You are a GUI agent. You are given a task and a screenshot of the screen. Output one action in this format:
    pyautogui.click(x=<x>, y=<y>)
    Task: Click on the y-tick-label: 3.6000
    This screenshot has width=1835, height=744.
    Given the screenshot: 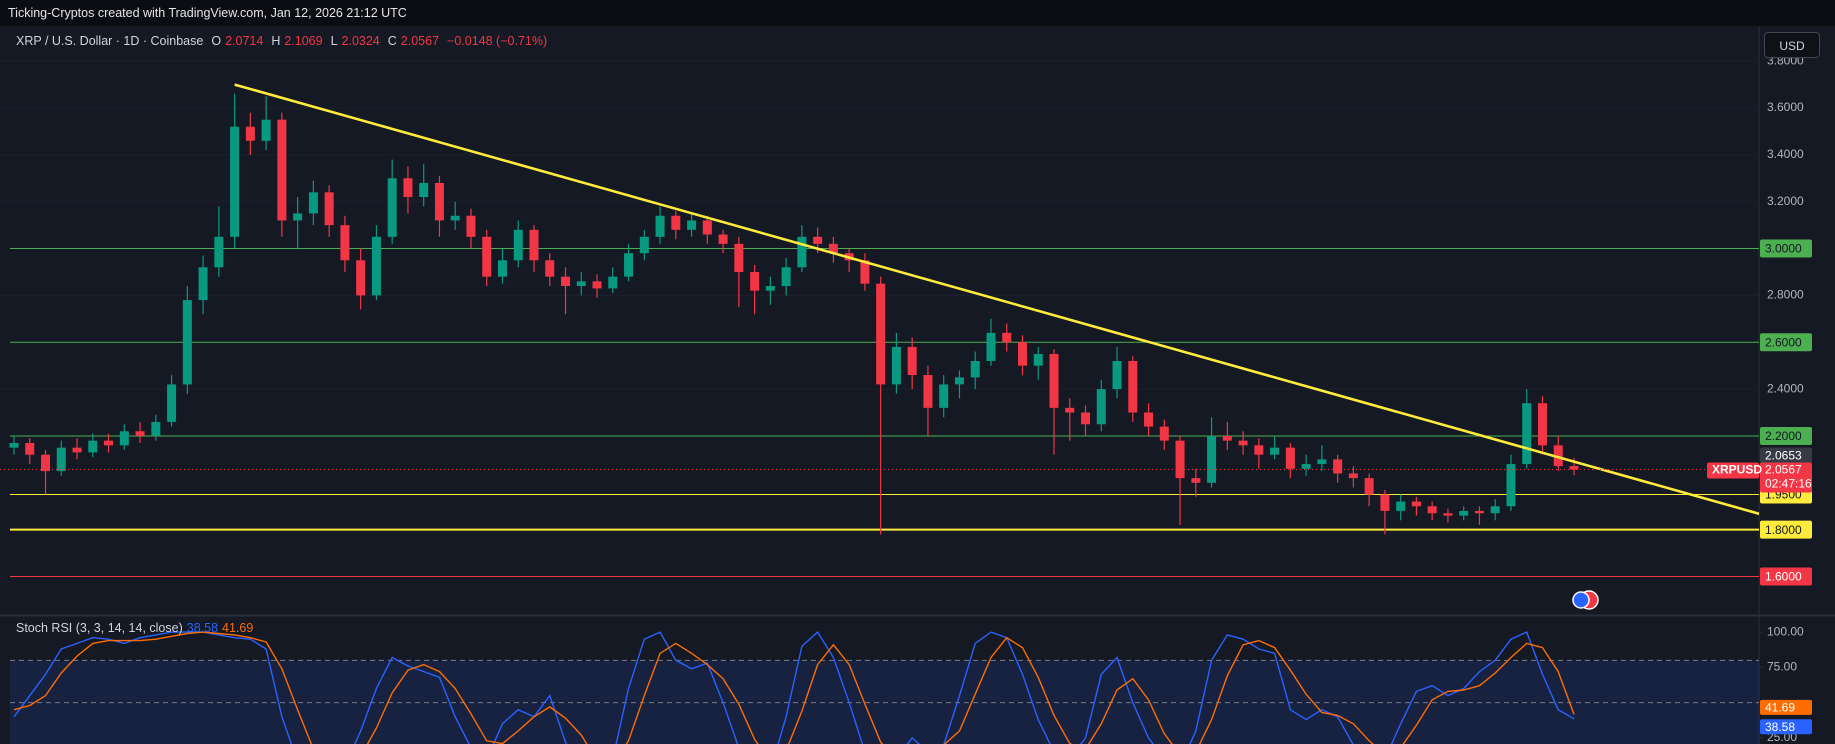 What is the action you would take?
    pyautogui.click(x=1785, y=107)
    